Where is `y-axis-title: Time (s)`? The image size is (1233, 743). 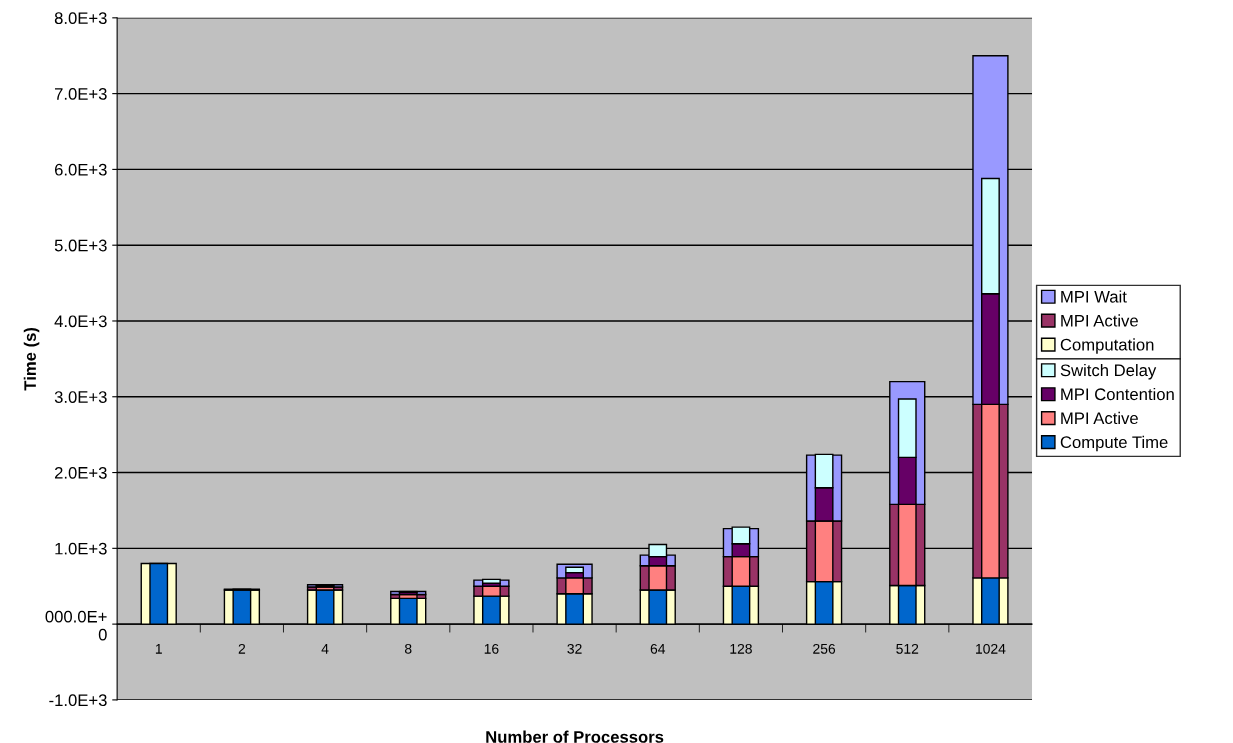
y-axis-title: Time (s) is located at coordinates (31, 359).